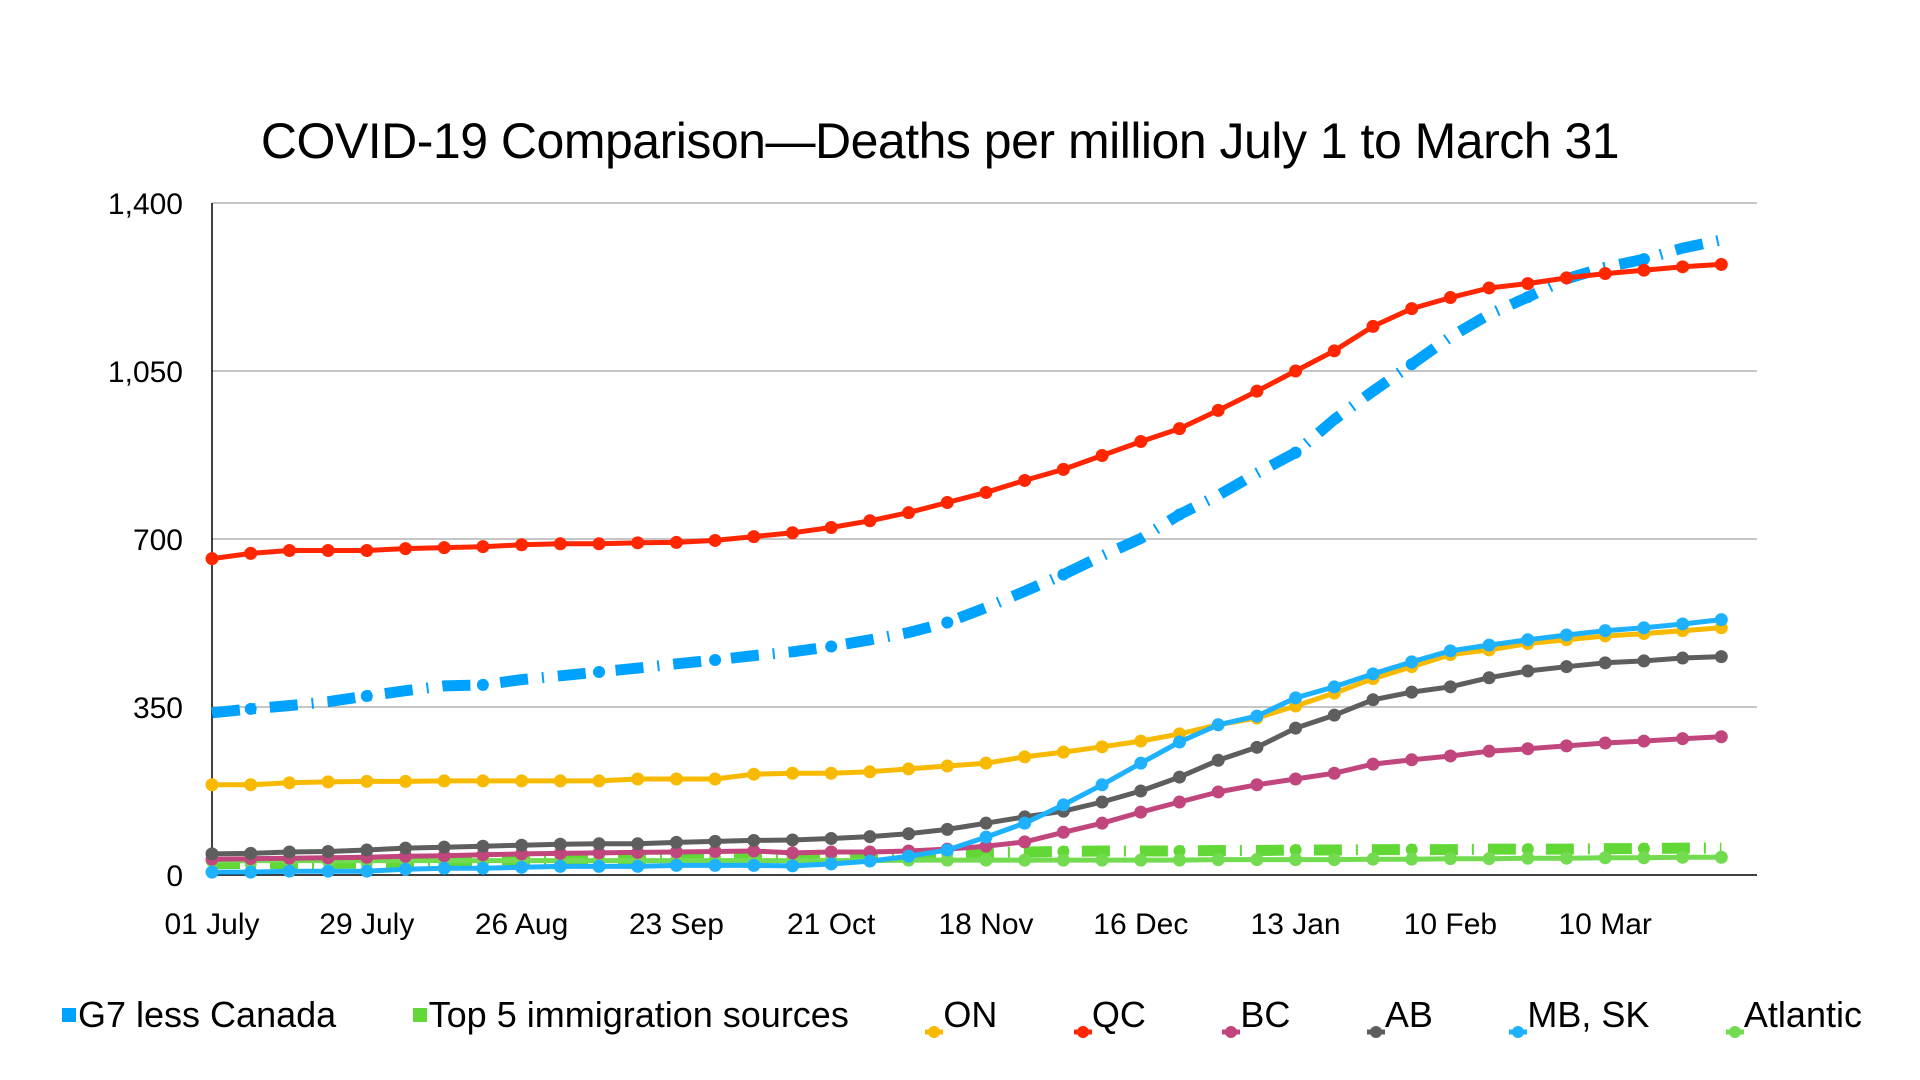 Image resolution: width=1920 pixels, height=1080 pixels. Describe the element at coordinates (676, 924) in the screenshot. I see `x-tick-label: 23 Sep` at that location.